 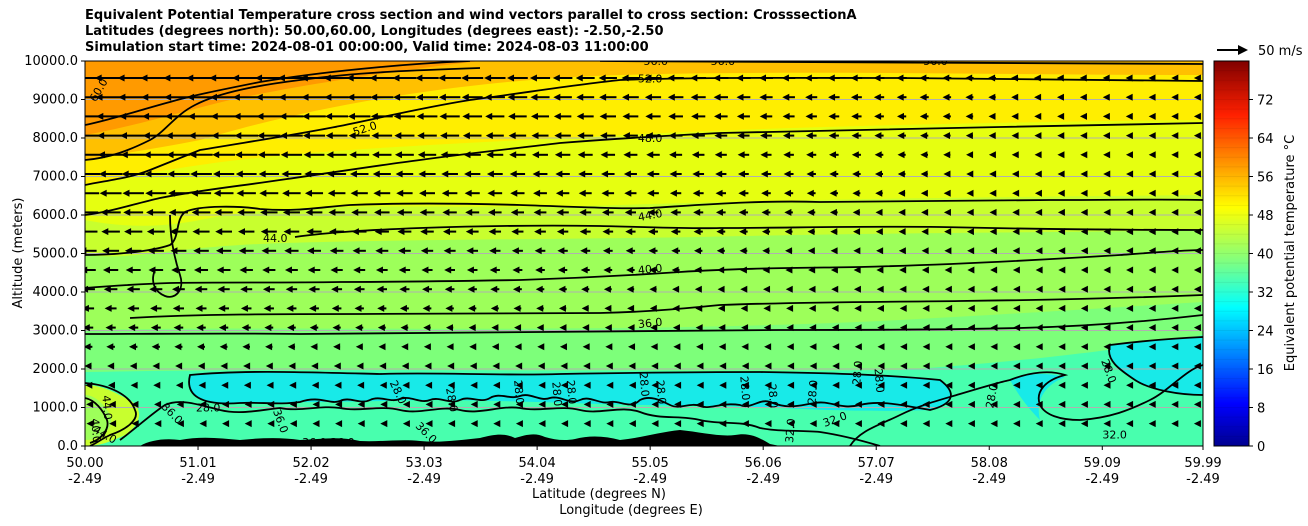 I want to click on colorbar-tick-label: 0, so click(x=1261, y=447).